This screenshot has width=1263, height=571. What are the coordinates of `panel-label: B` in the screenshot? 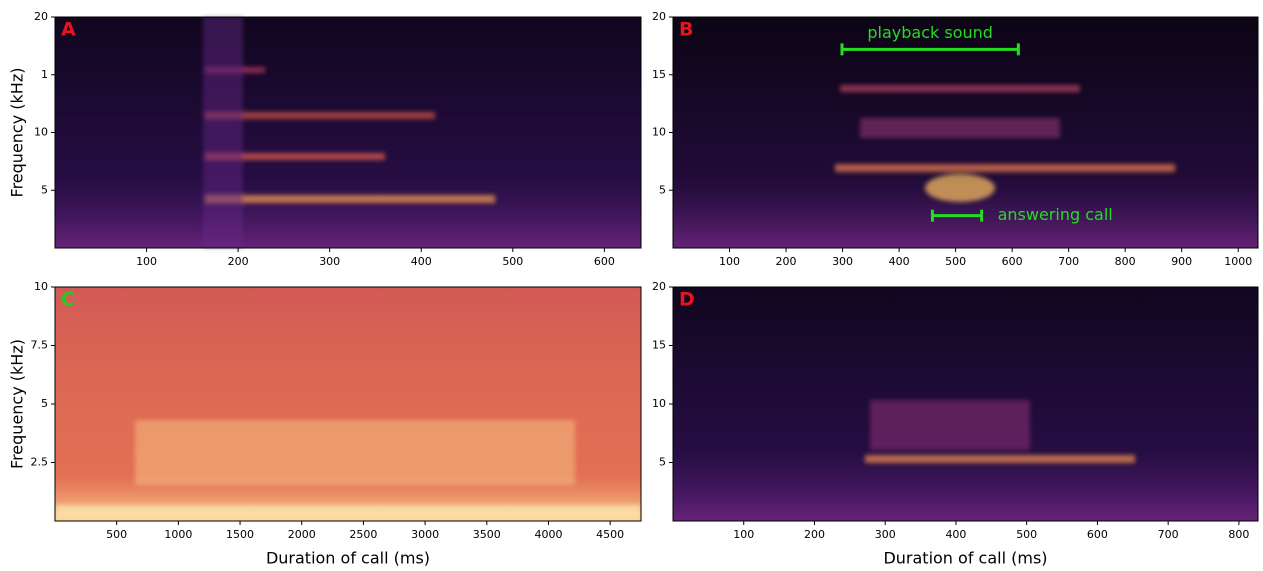 It's located at (686, 30).